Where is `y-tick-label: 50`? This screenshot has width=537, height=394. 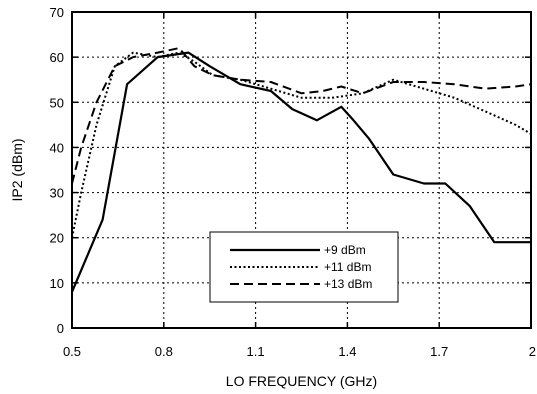 y-tick-label: 50 is located at coordinates (57, 102).